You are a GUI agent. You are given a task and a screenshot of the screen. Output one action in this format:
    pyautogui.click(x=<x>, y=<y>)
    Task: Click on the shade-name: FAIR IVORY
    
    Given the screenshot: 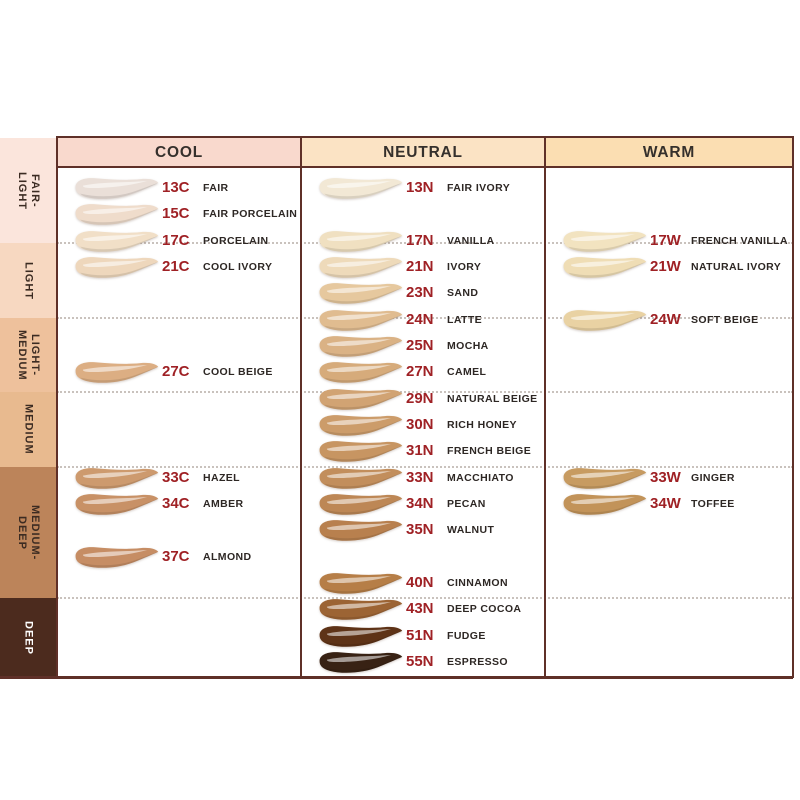 What is the action you would take?
    pyautogui.click(x=479, y=188)
    